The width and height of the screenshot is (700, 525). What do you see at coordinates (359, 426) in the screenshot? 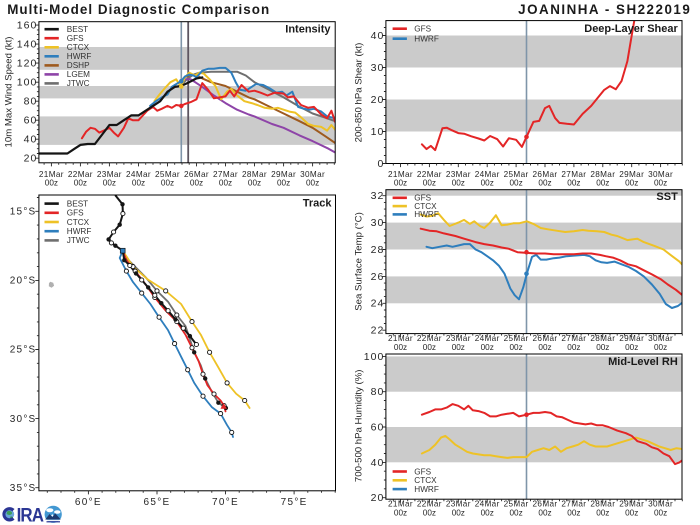
I see `svg-text: 700-500 hPa Humidity (%)` at bounding box center [359, 426].